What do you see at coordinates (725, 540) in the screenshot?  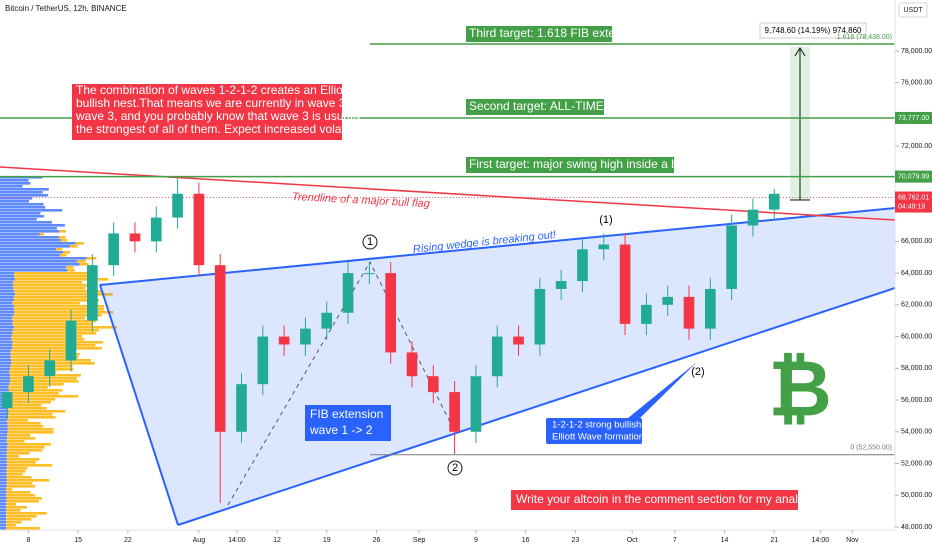 I see `x-tick-label: 14` at bounding box center [725, 540].